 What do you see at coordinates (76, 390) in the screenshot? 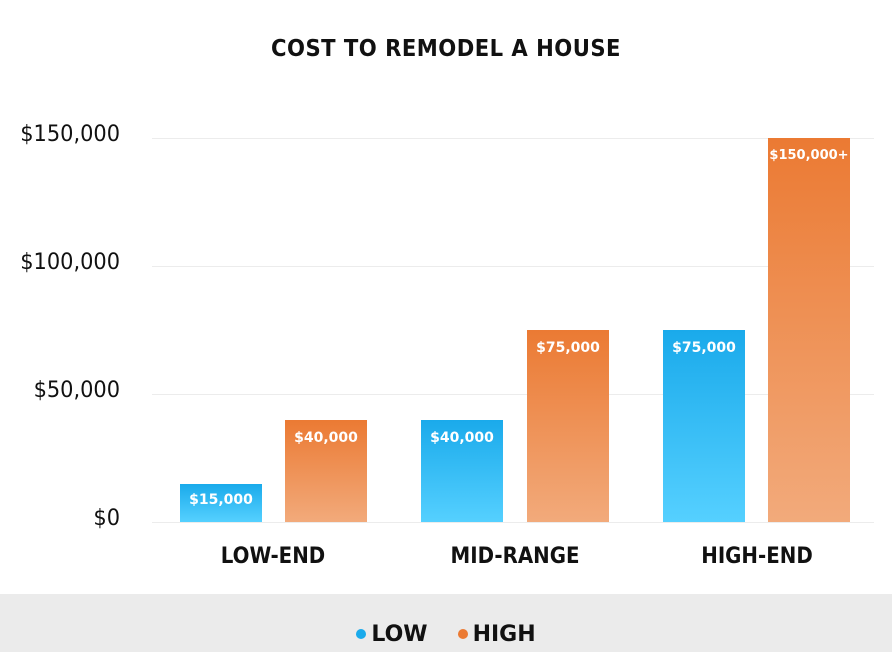
I see `y-tick-label: $50,000` at bounding box center [76, 390].